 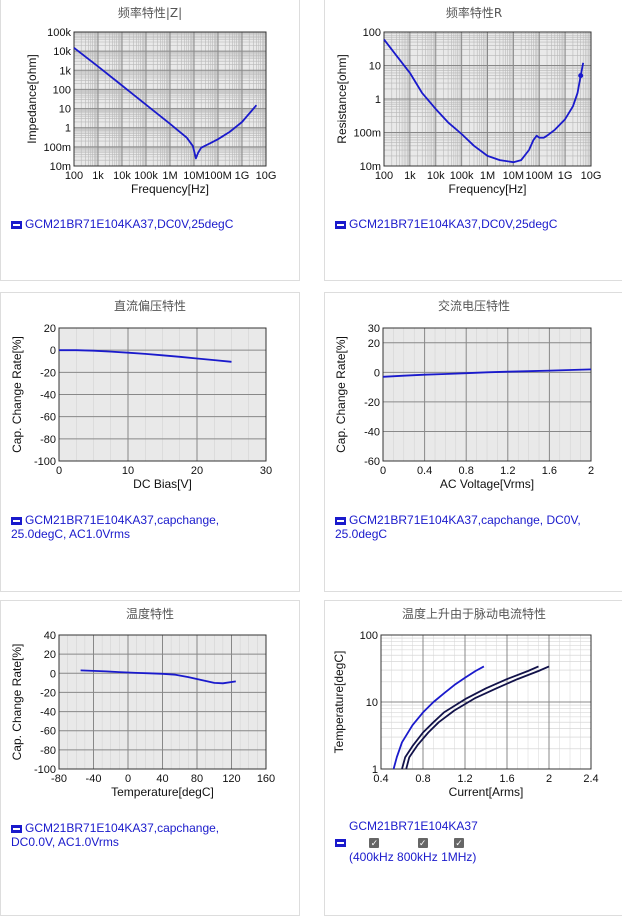 I want to click on y-tick-label: 100m, so click(x=57, y=148).